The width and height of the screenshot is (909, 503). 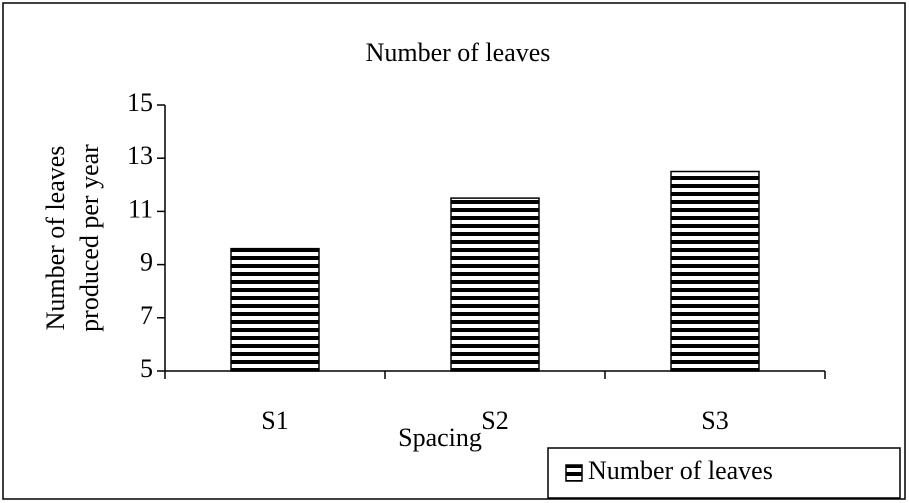 What do you see at coordinates (146, 315) in the screenshot?
I see `y-tick-label: 7` at bounding box center [146, 315].